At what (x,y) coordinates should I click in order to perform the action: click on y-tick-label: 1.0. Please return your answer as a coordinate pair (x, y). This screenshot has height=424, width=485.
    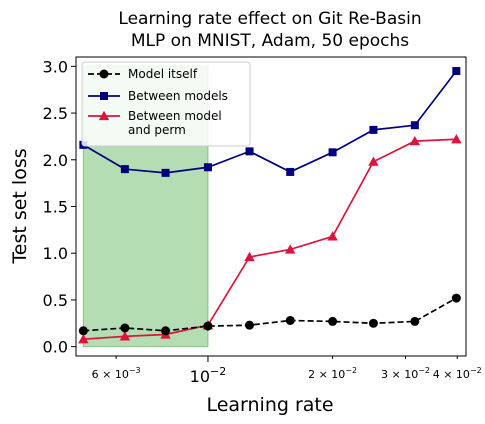
    Looking at the image, I should click on (55, 253).